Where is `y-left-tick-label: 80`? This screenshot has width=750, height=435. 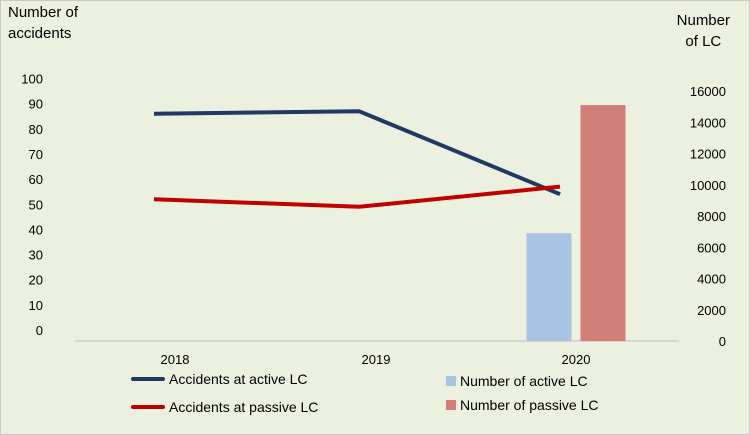
y-left-tick-label: 80 is located at coordinates (36, 129).